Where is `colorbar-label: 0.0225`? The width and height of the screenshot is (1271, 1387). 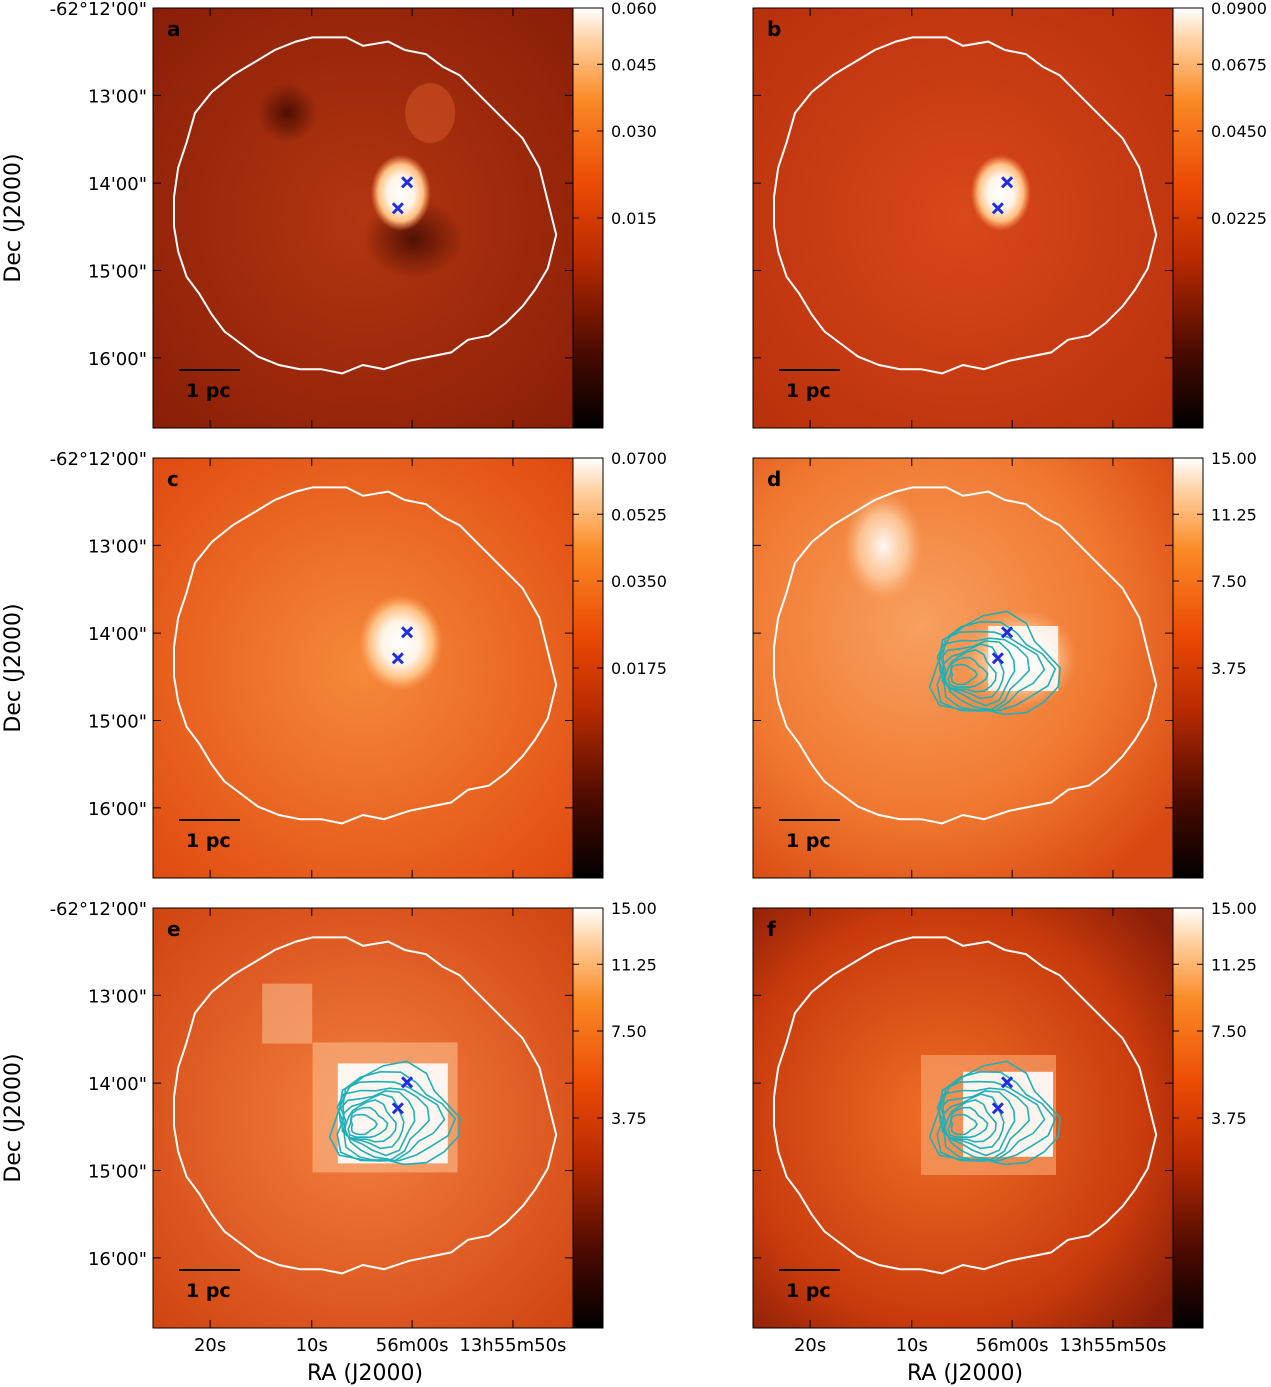
colorbar-label: 0.0225 is located at coordinates (1239, 218).